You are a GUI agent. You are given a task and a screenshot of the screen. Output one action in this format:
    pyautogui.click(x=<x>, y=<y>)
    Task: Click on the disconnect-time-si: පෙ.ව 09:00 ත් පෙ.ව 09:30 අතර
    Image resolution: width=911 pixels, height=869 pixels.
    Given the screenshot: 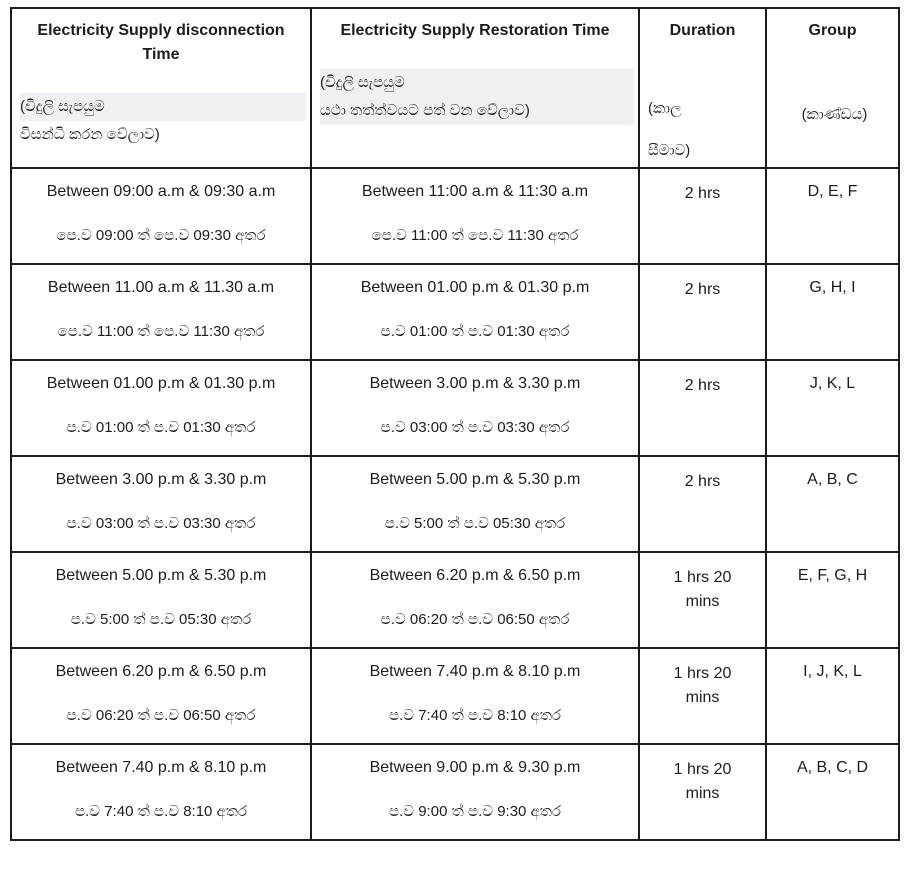 What is the action you would take?
    pyautogui.click(x=161, y=235)
    